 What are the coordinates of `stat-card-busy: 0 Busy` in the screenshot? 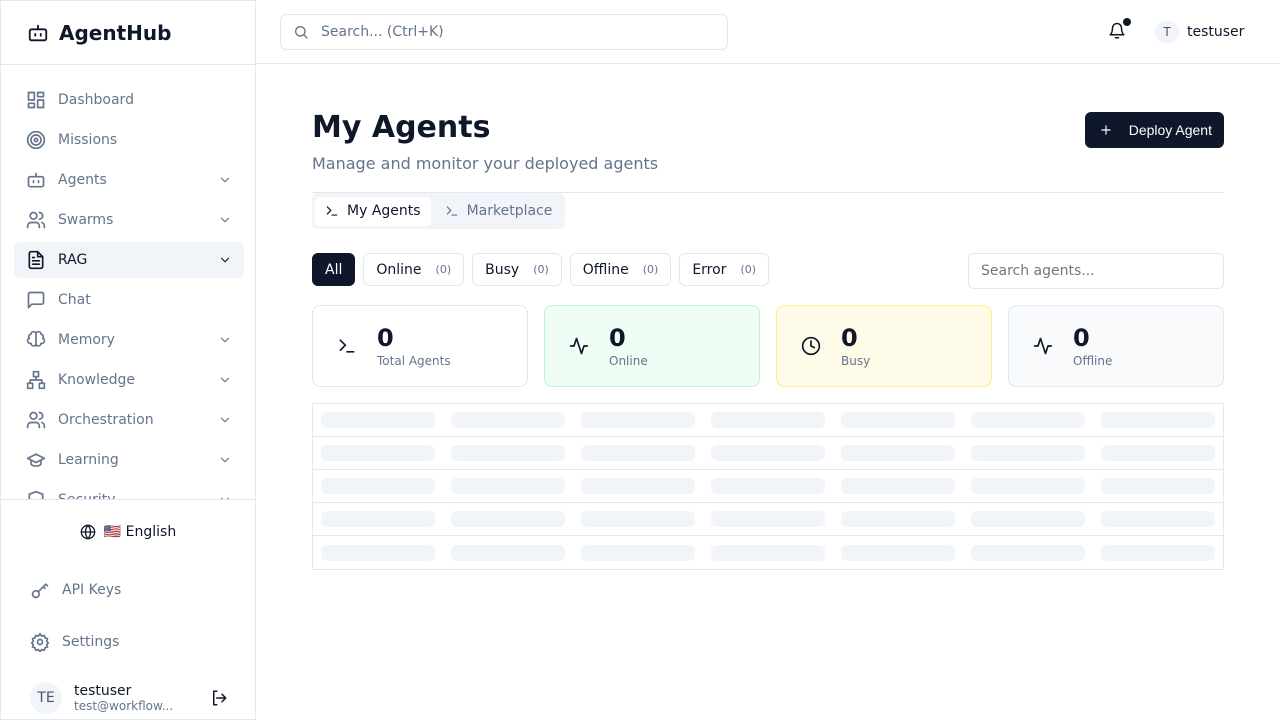 It's located at (884, 346).